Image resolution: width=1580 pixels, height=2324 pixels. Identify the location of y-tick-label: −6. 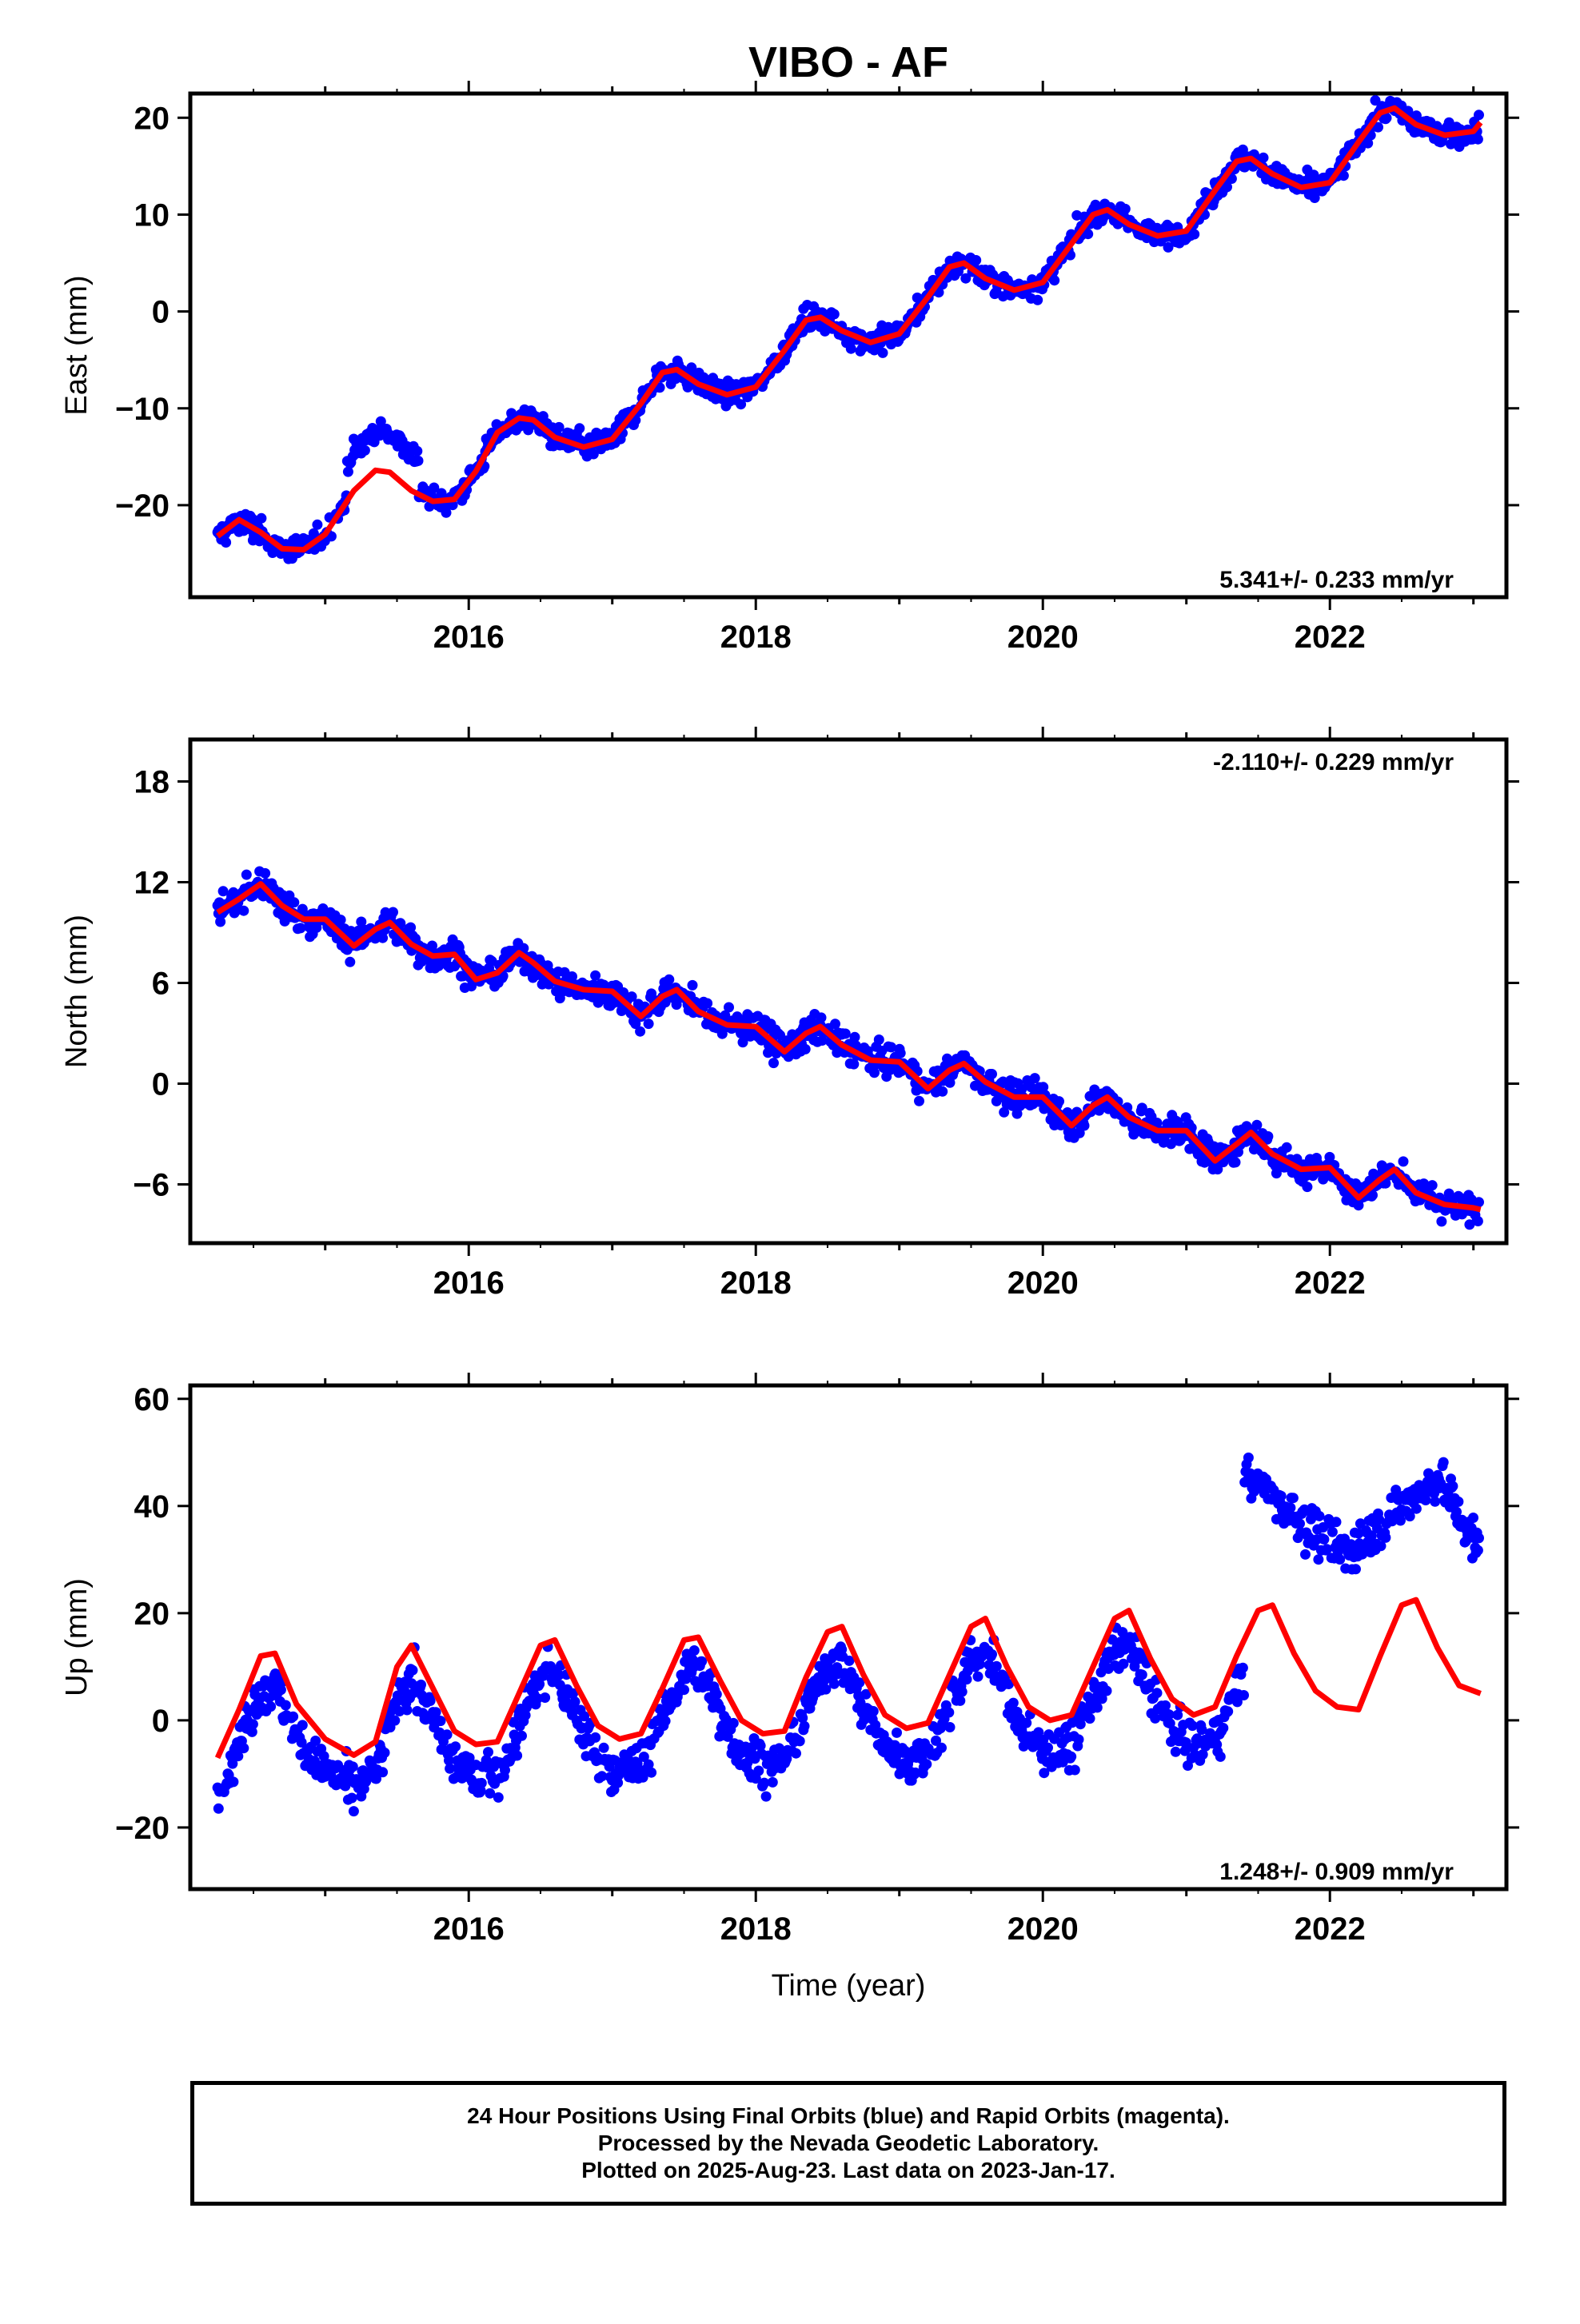
(152, 1185).